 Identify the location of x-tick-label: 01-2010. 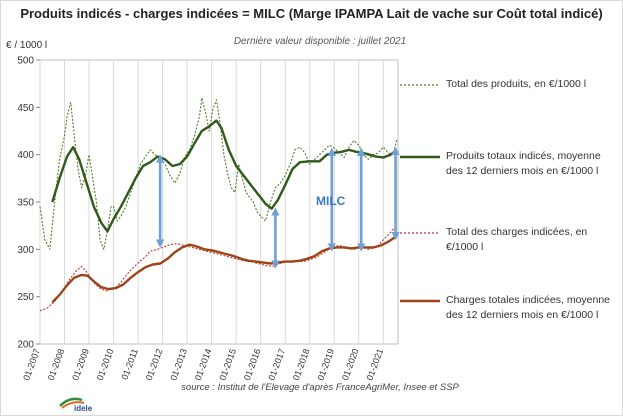
(105, 364).